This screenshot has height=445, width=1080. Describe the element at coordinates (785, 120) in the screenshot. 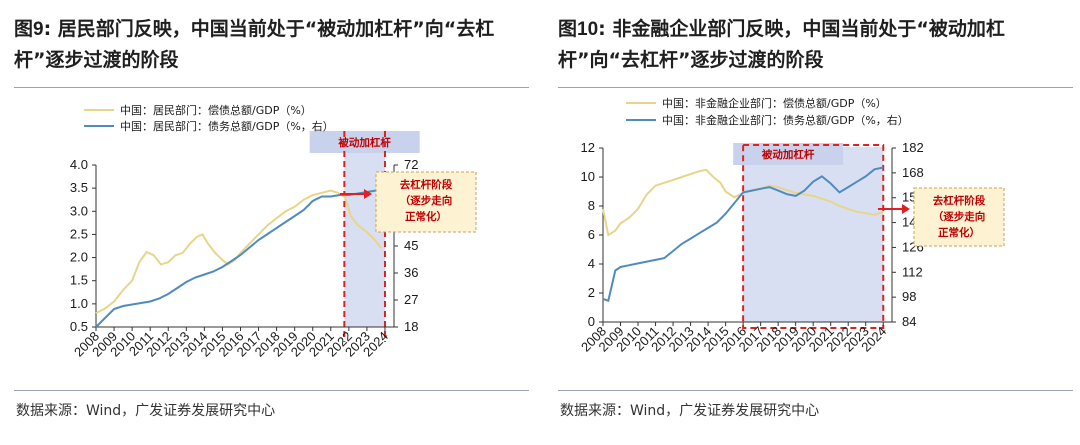

I see `legend-label: 中国：非金融企业部门：债务总额/GDP（%，右）` at that location.